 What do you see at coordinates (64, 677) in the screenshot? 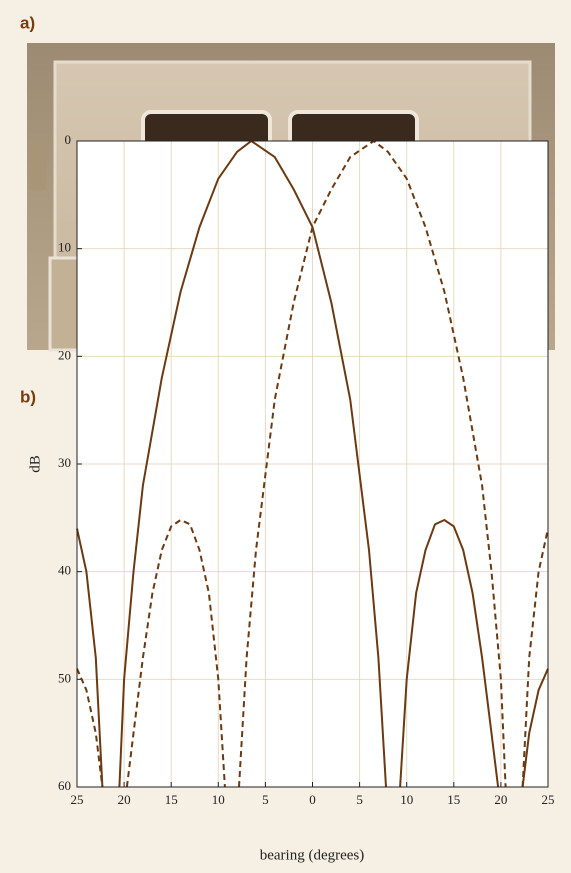
I see `y-tick-label: 50` at bounding box center [64, 677].